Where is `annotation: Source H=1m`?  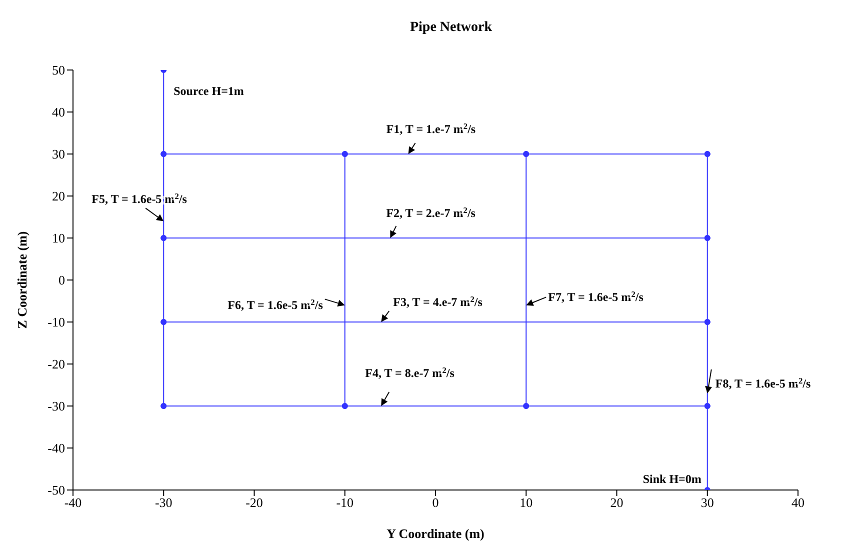
annotation: Source H=1m is located at coordinates (209, 91).